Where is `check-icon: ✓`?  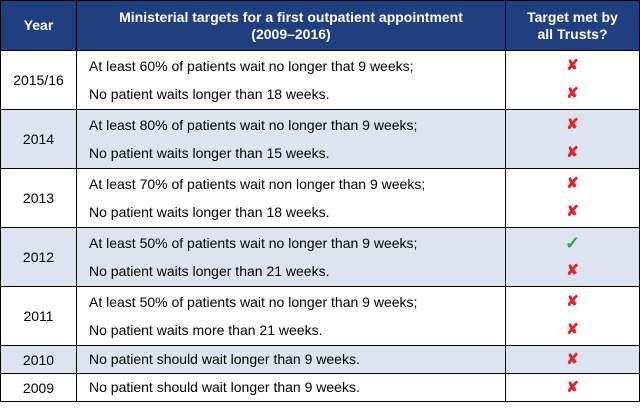 check-icon: ✓ is located at coordinates (572, 243).